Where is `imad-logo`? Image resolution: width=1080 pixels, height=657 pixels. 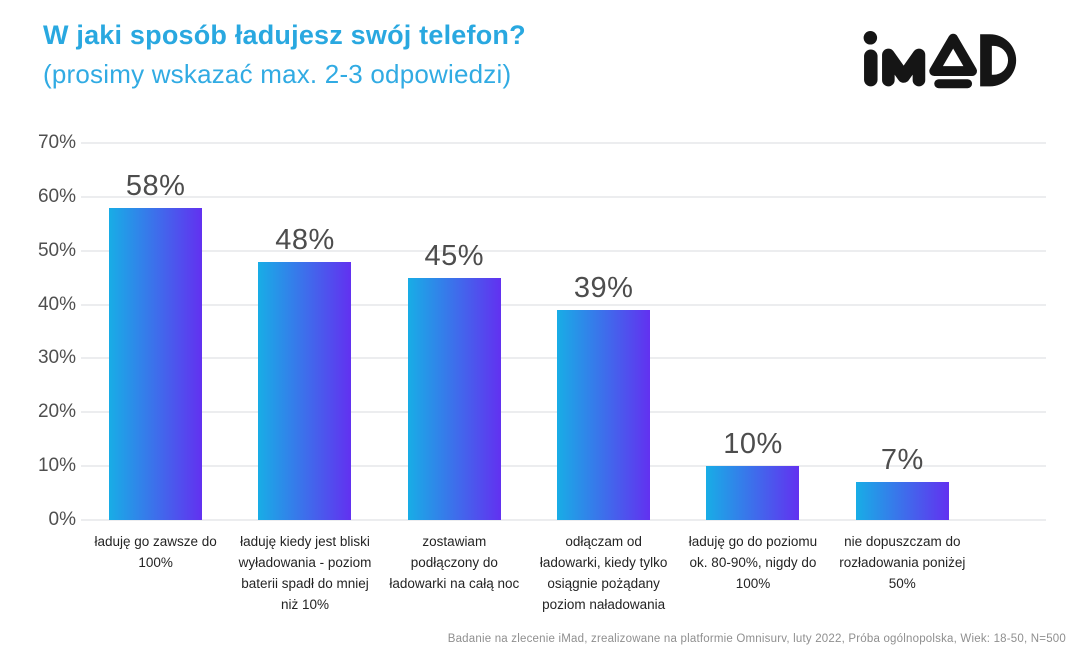
imad-logo is located at coordinates (941, 61).